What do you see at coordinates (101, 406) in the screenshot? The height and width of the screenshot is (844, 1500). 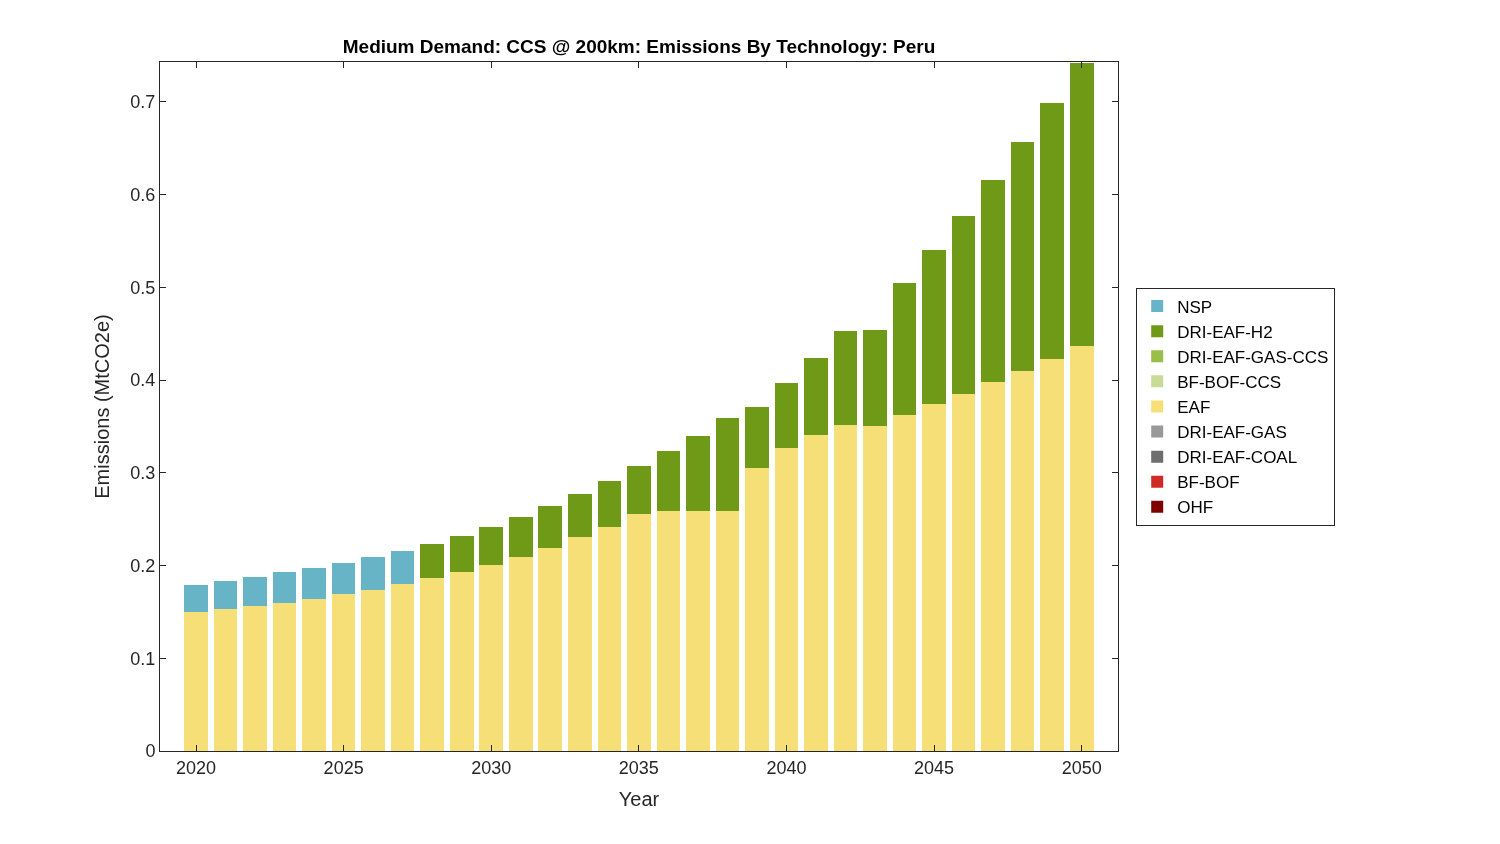 I see `y-axis-title: Emissions (MtCO2e)` at bounding box center [101, 406].